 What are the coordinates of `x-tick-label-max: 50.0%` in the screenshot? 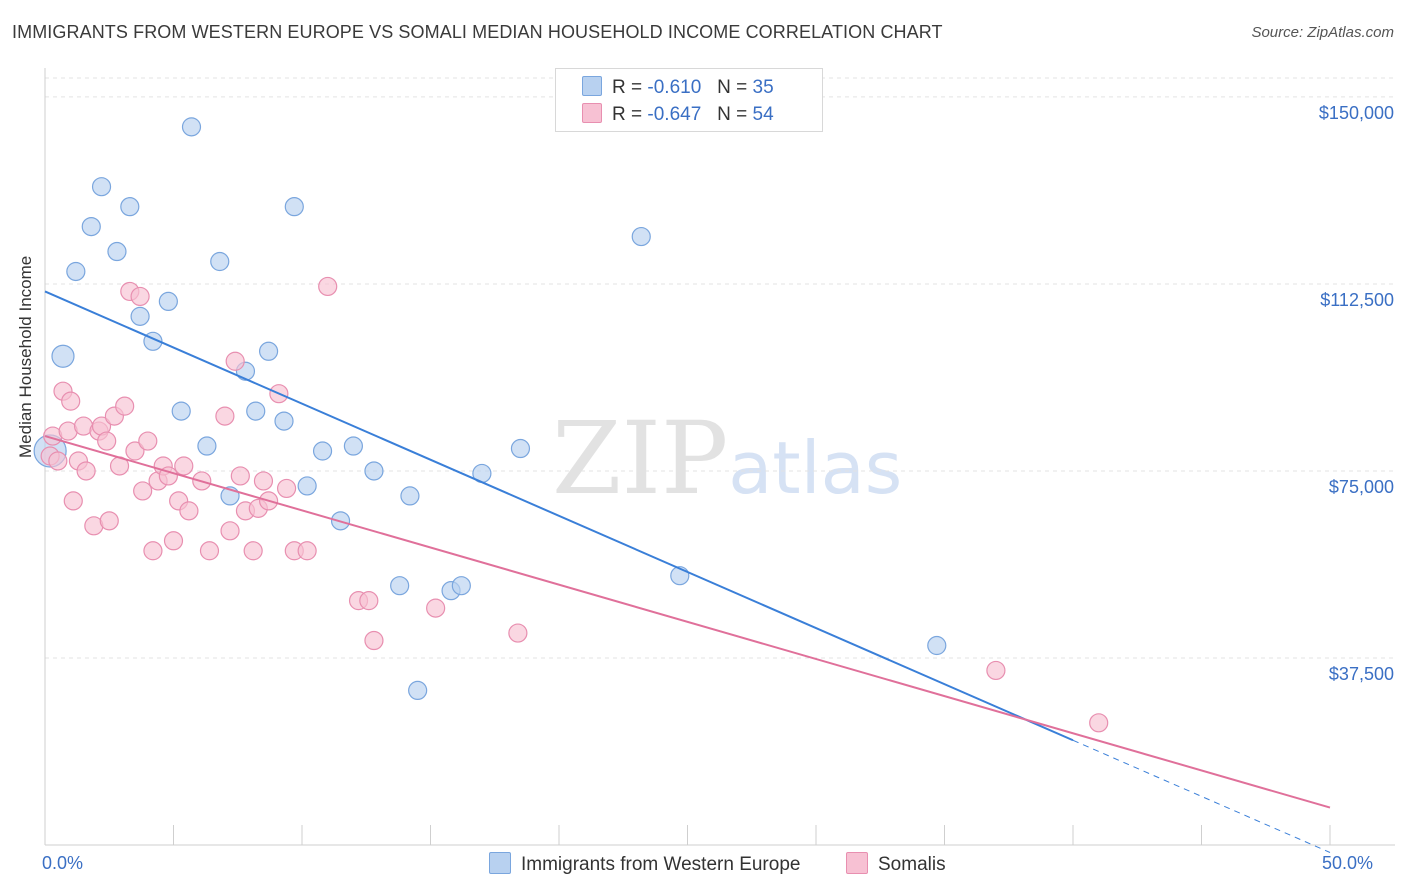 It's located at (1348, 863).